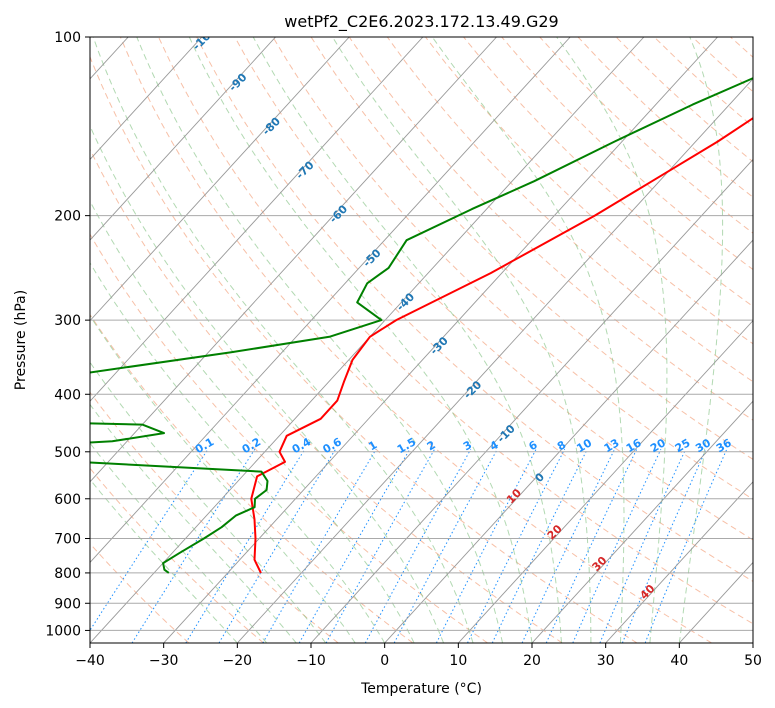  I want to click on y-axis-label: Pressure (hPa), so click(21, 340).